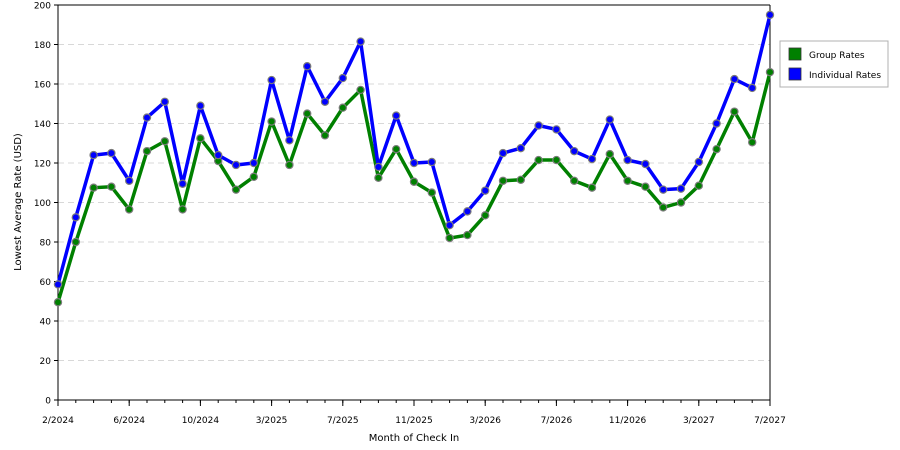 This screenshot has width=900, height=450. What do you see at coordinates (272, 421) in the screenshot?
I see `x-tick-label: 3/2025` at bounding box center [272, 421].